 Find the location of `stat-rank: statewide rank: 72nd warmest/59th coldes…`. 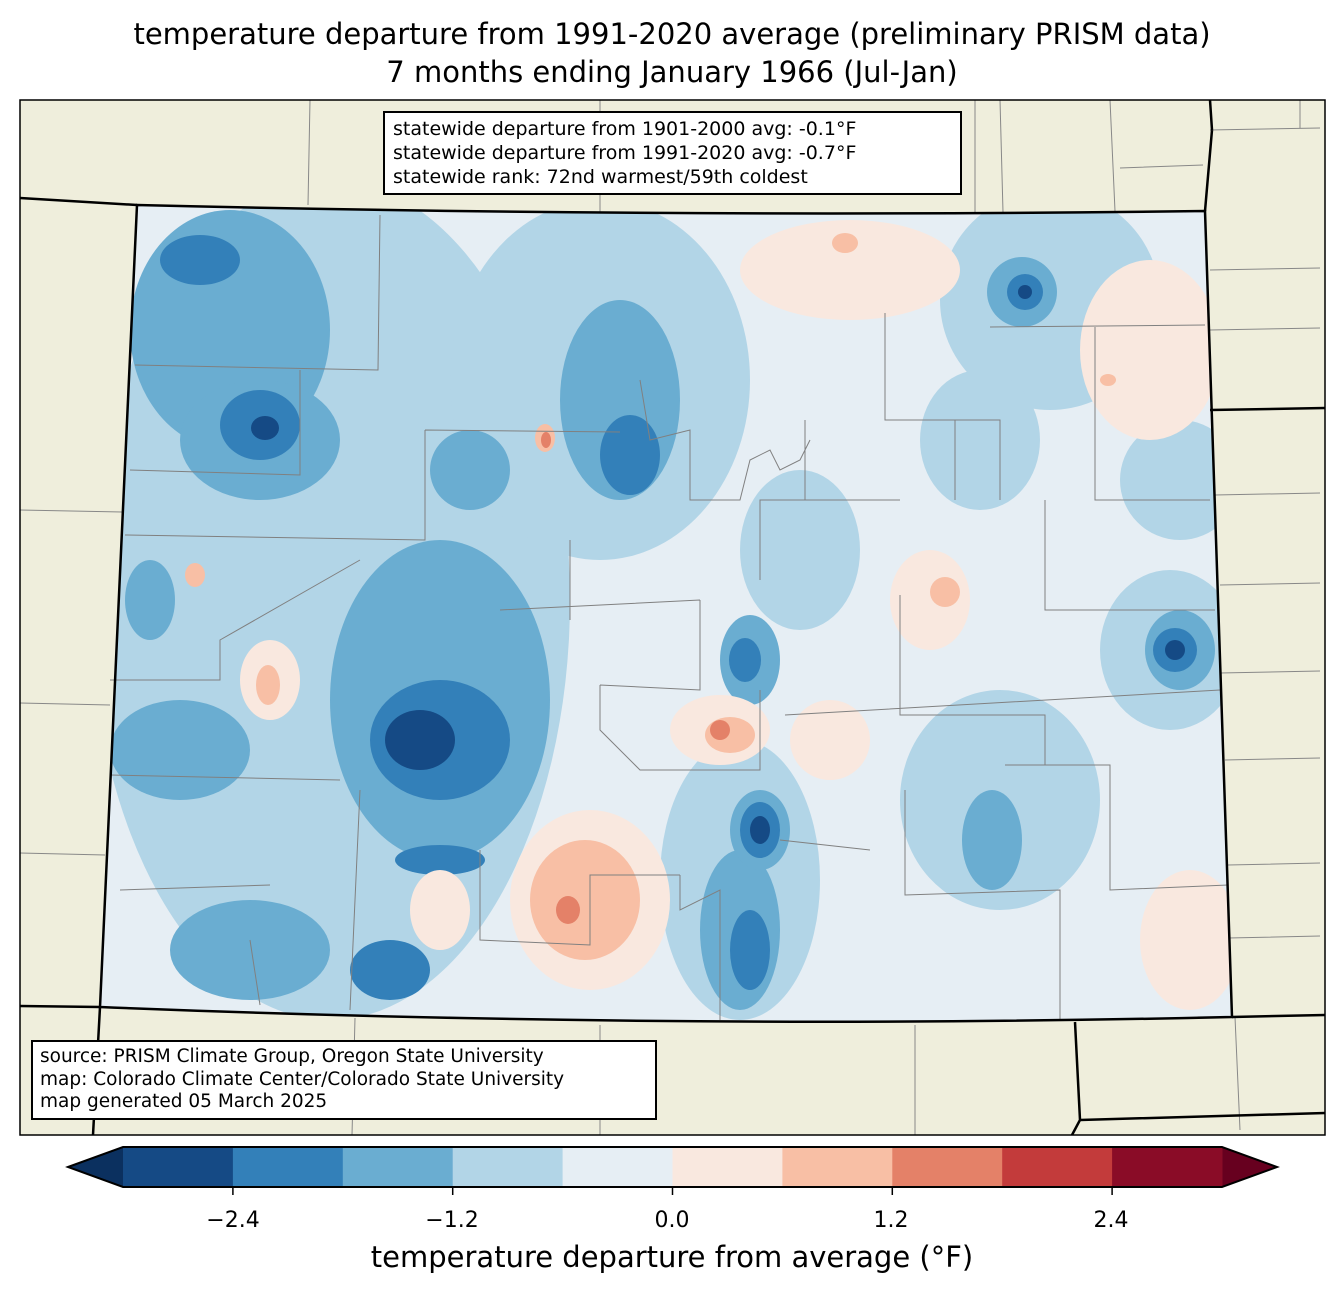

stat-rank: statewide rank: 72nd warmest/59th coldes… is located at coordinates (600, 177).